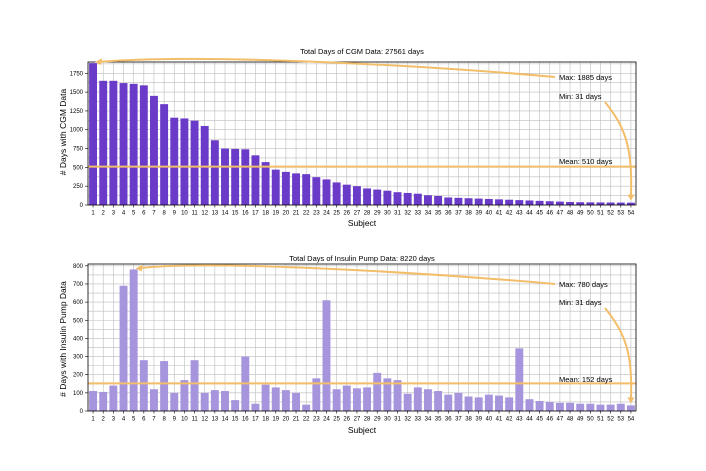  Describe the element at coordinates (590, 420) in the screenshot. I see `insulin-xtick-label: 50` at that location.